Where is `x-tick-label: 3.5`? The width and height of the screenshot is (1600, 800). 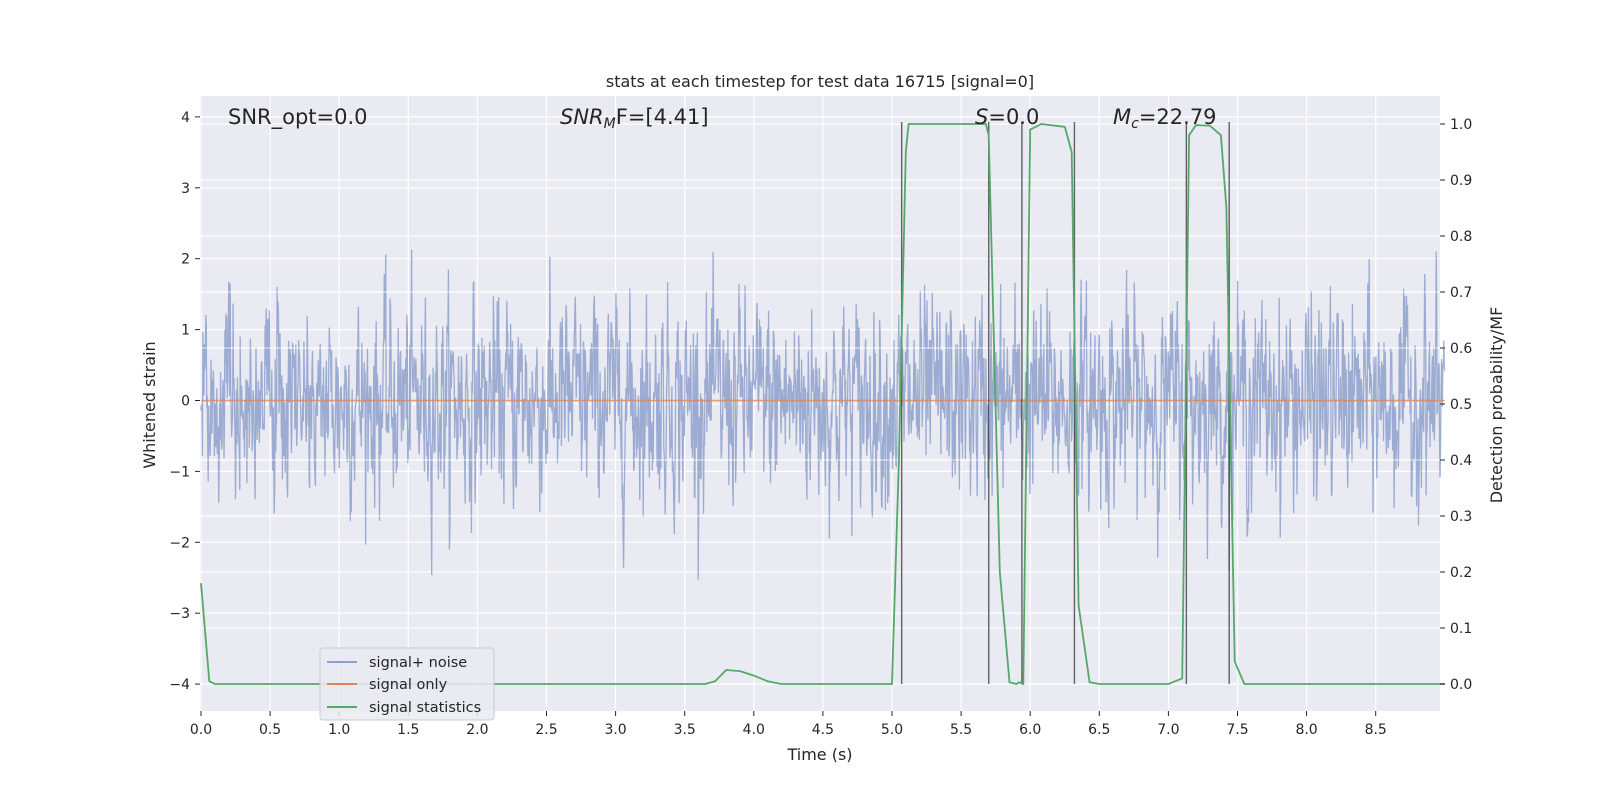 x-tick-label: 3.5 is located at coordinates (685, 730).